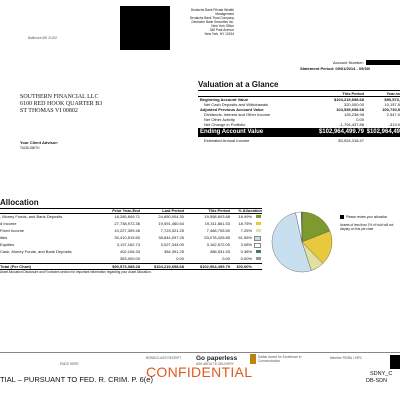 The height and width of the screenshot is (400, 400). What do you see at coordinates (383, 132) in the screenshot?
I see `ending-ytd: $102,964,49` at bounding box center [383, 132].